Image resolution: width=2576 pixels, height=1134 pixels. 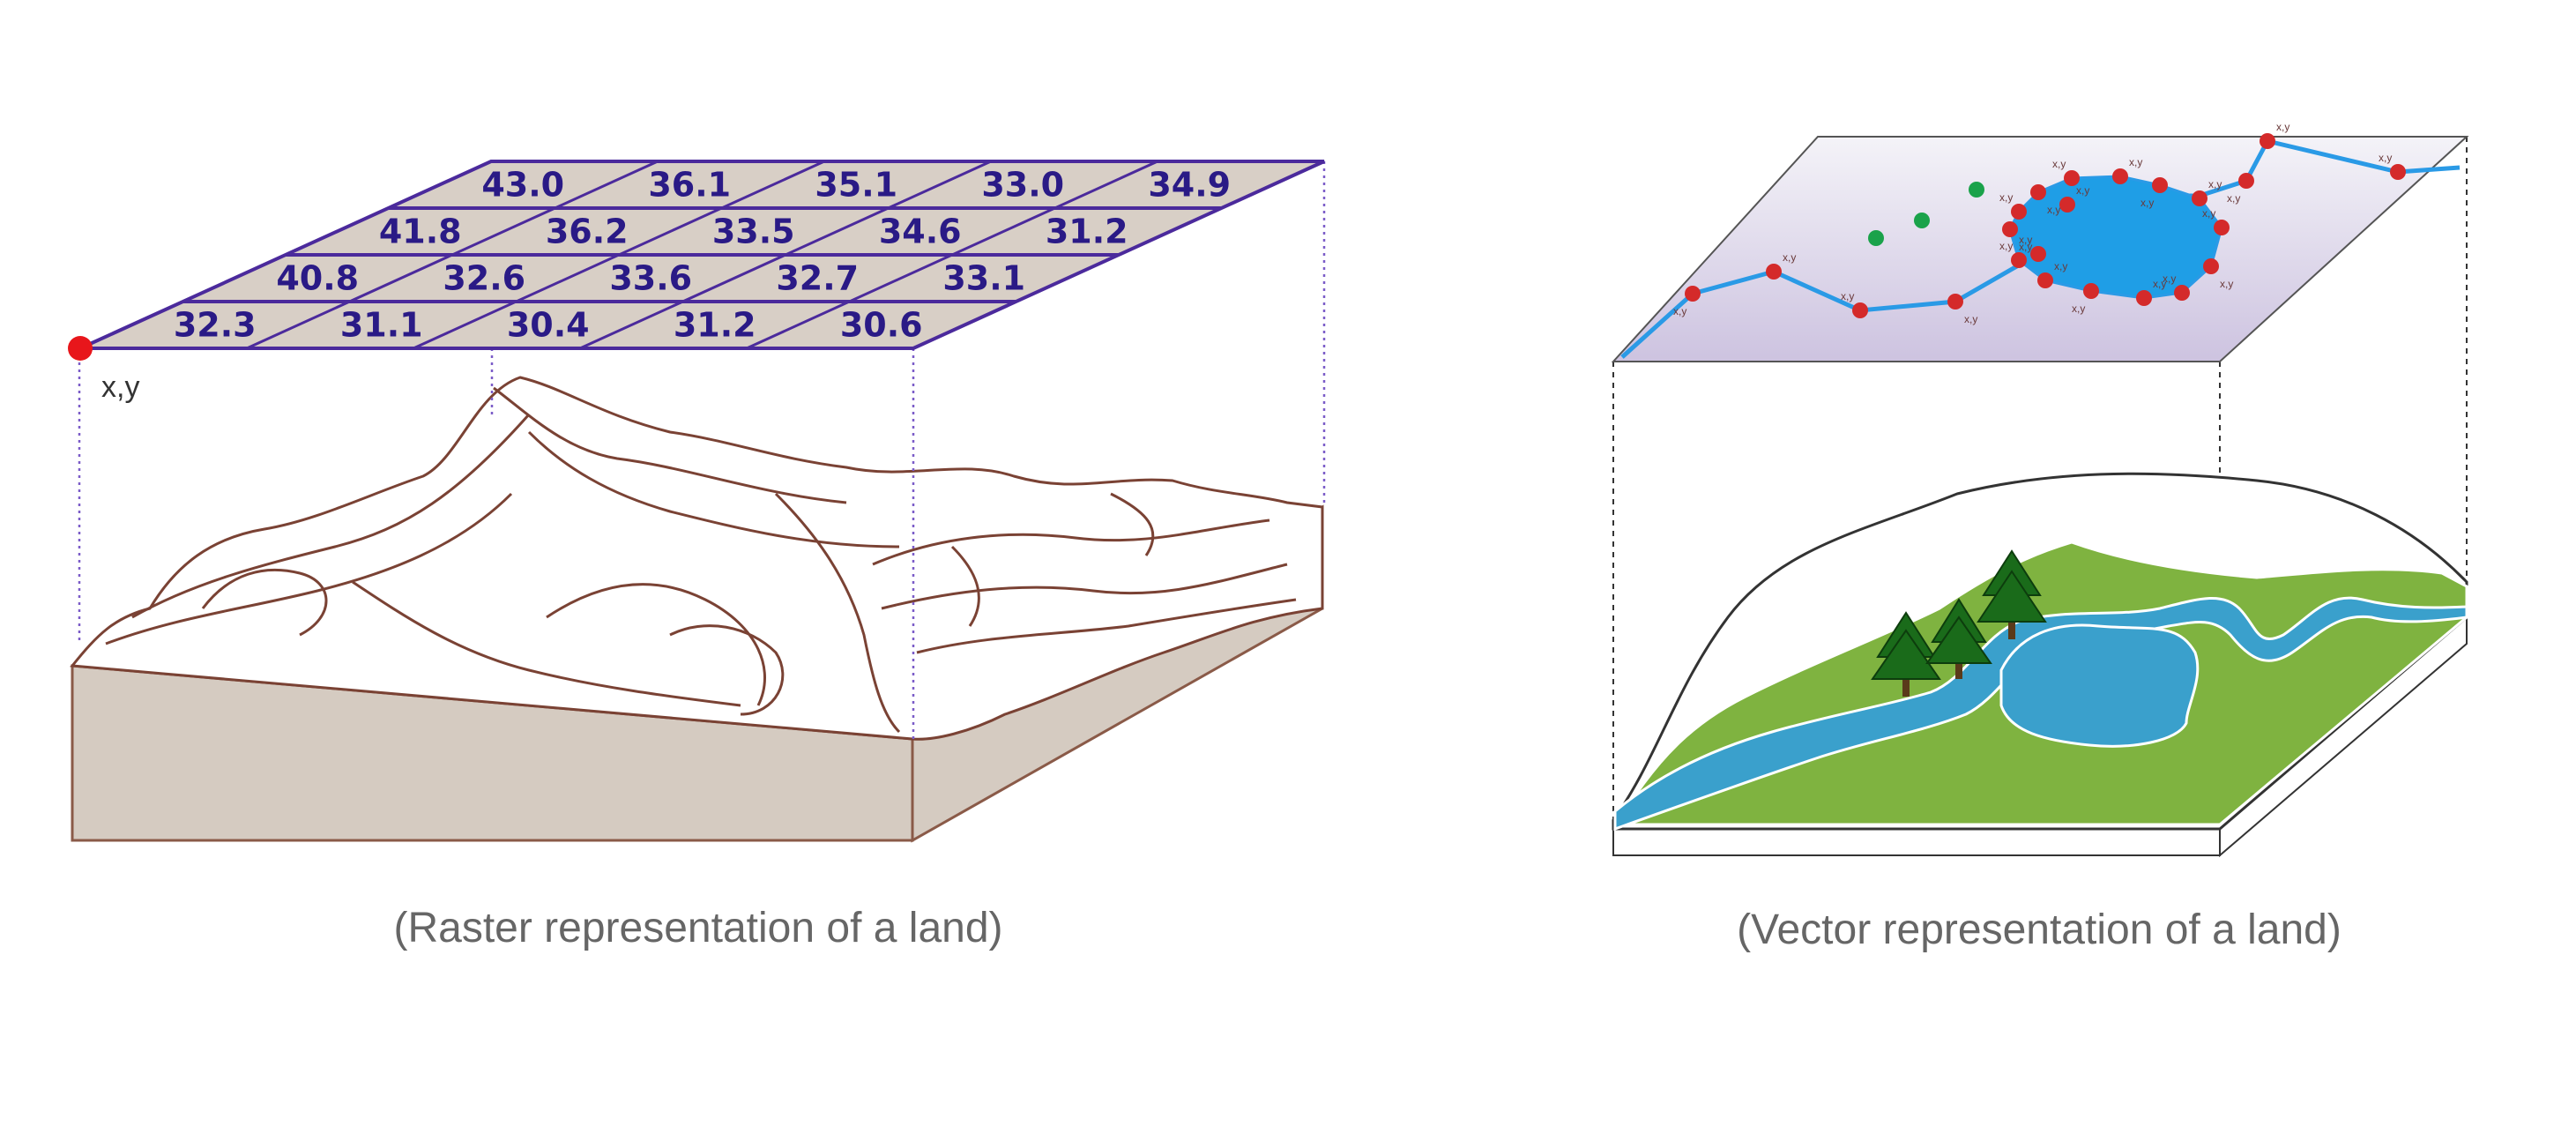 What do you see at coordinates (382, 325) in the screenshot?
I see `grid-cell-value: 31.1` at bounding box center [382, 325].